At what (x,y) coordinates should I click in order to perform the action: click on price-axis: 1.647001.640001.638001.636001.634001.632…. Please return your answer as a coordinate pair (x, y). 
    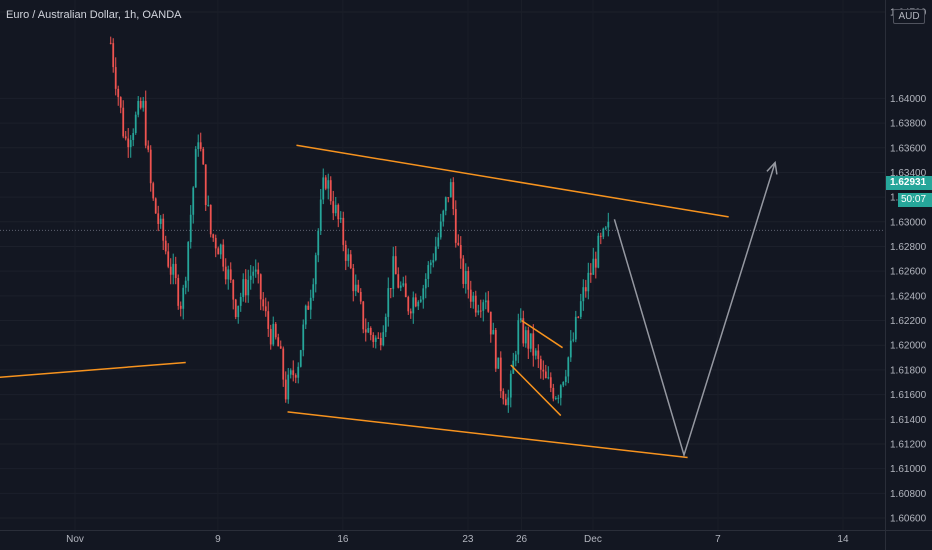
    Looking at the image, I should click on (908, 266).